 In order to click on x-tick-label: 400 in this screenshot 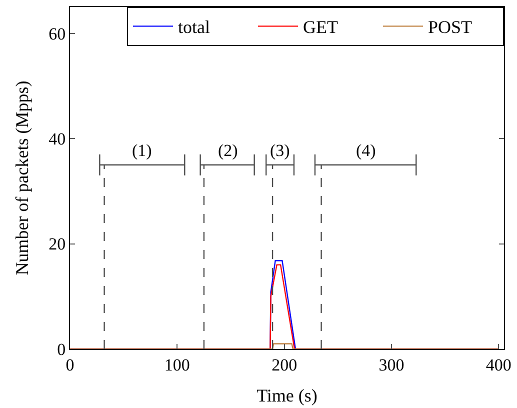, I will do `click(499, 364)`.